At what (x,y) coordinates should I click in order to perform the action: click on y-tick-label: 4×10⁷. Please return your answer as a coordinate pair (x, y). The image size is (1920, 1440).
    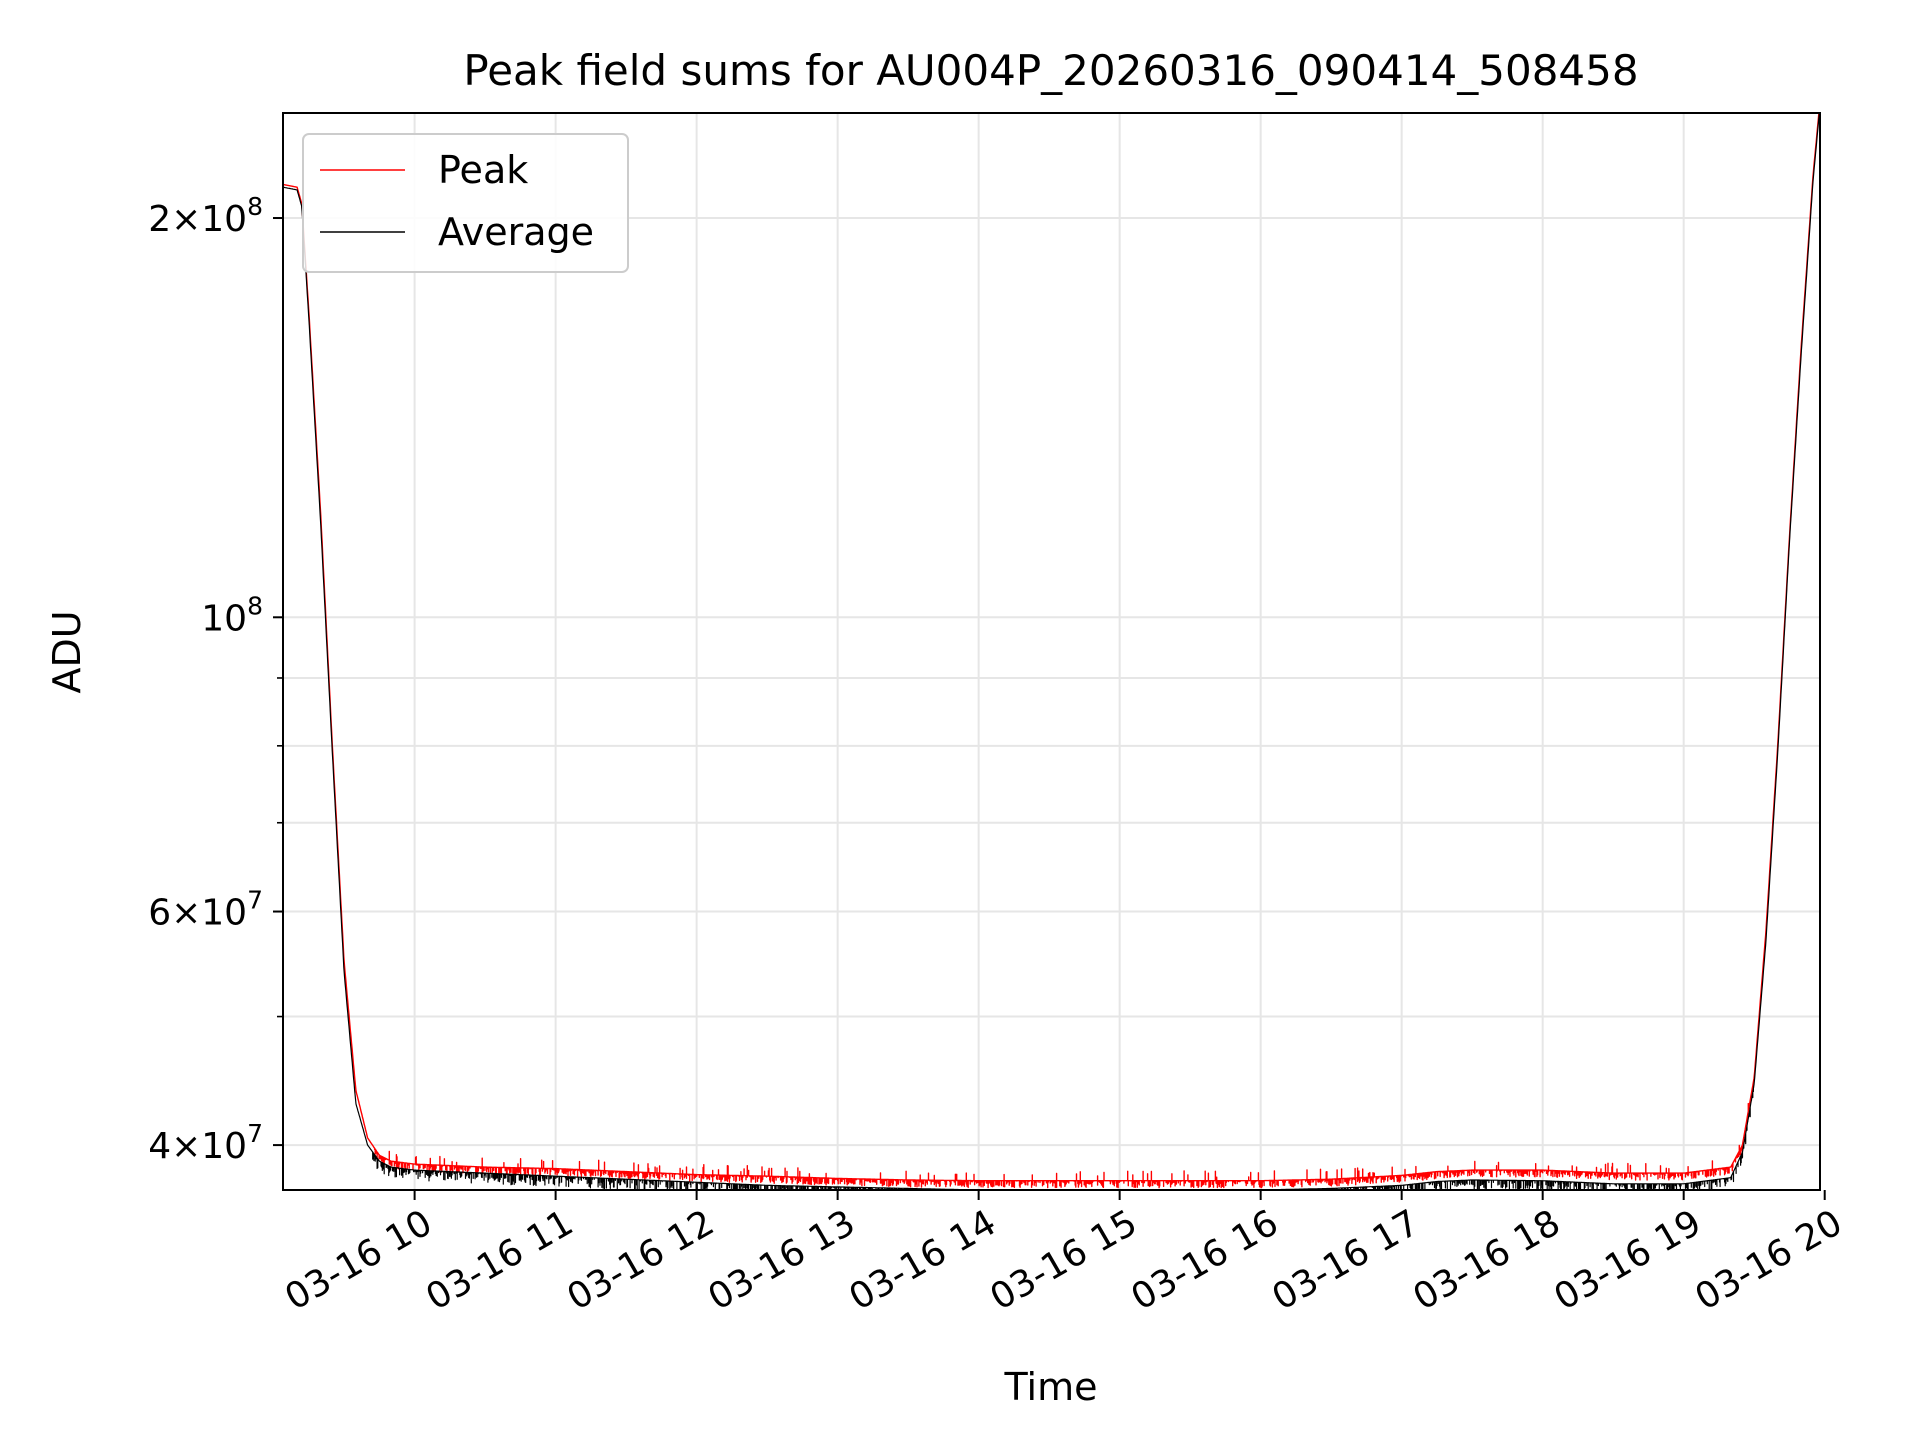
    Looking at the image, I should click on (205, 1143).